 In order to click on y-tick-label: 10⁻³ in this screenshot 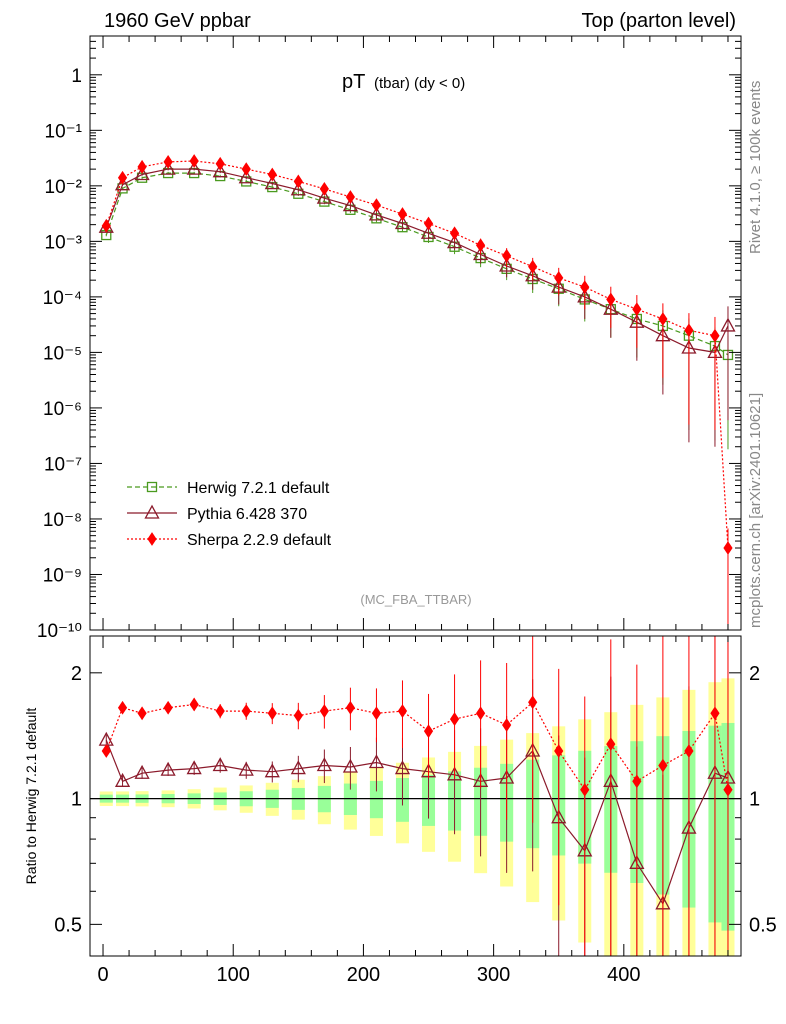, I will do `click(64, 242)`.